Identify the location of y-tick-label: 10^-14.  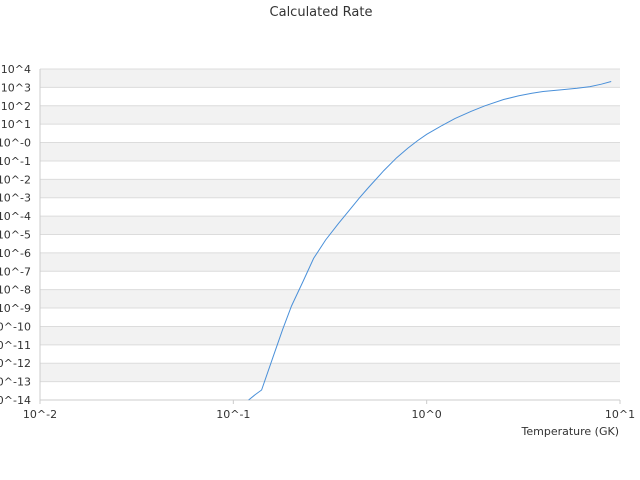
(15, 400).